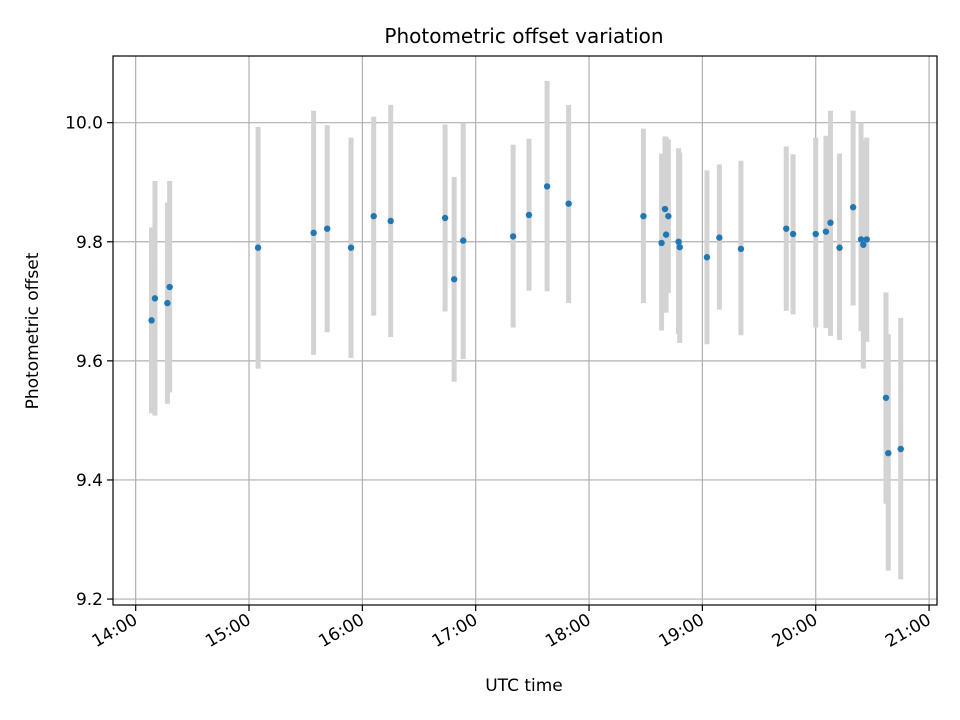  I want to click on y-tick-label: 10.0, so click(84, 124).